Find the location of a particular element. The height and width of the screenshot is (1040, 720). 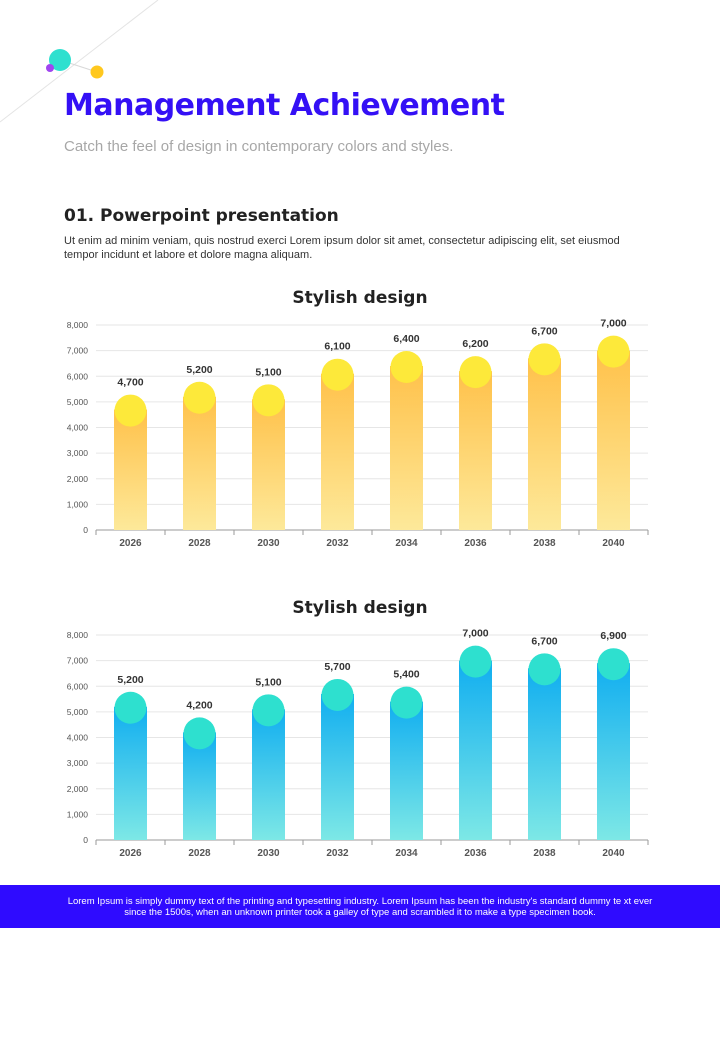

decor-dot-teal is located at coordinates (60, 60).